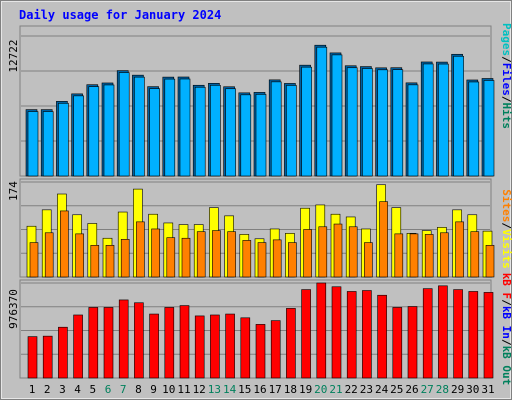 This screenshot has height=404, width=512. I want to click on x-axis-label: 5, so click(92, 389).